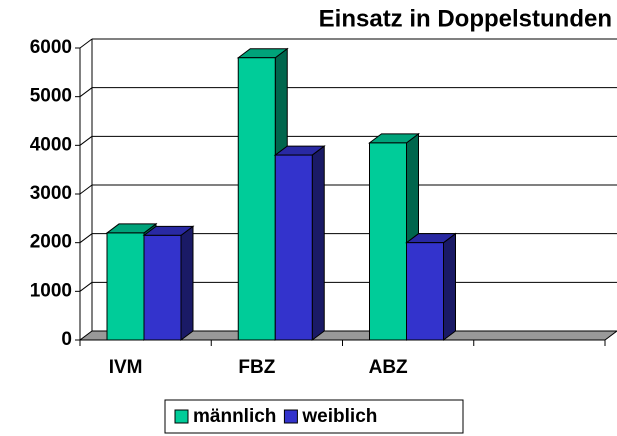 The image size is (617, 436). What do you see at coordinates (465, 18) in the screenshot?
I see `chart-title: Einsatz in Doppelstunden` at bounding box center [465, 18].